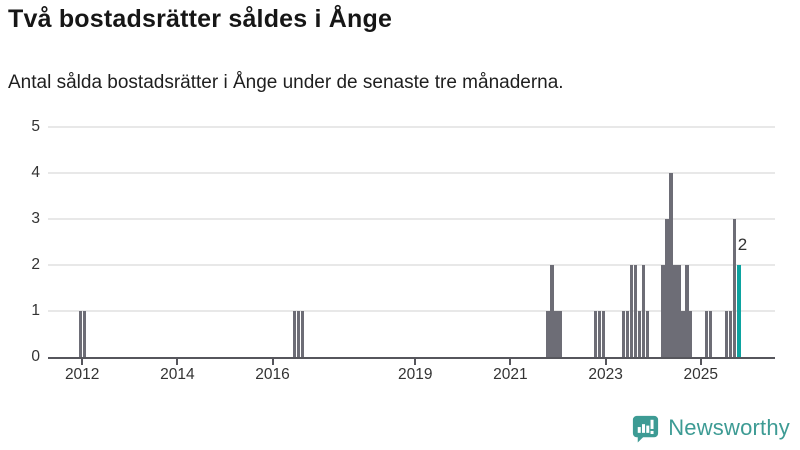 Image resolution: width=800 pixels, height=450 pixels. Describe the element at coordinates (738, 311) in the screenshot. I see `highlight-bar` at that location.